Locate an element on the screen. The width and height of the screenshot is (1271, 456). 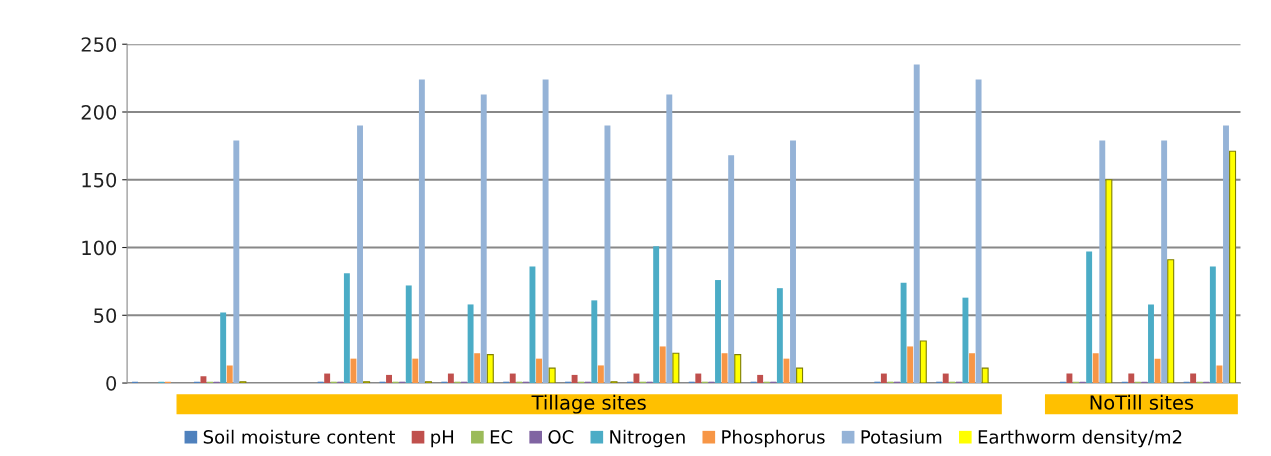
legend-label: Soil moisture content is located at coordinates (299, 436).